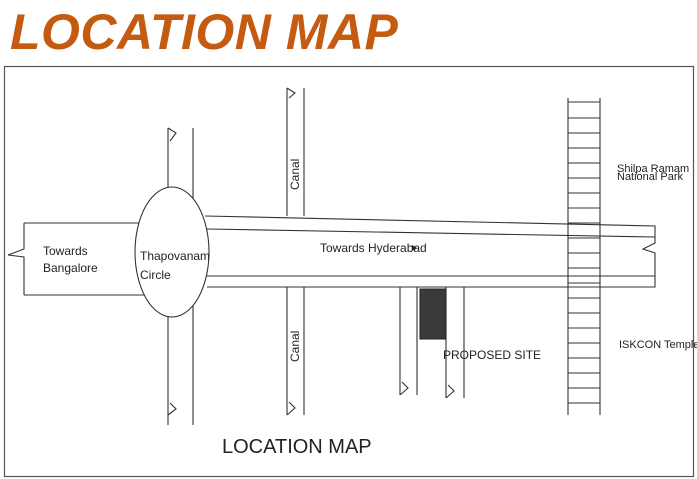 Image resolution: width=697 pixels, height=479 pixels. What do you see at coordinates (373, 248) in the screenshot?
I see `label-towards-hyderabad: Towards Hyderabad` at bounding box center [373, 248].